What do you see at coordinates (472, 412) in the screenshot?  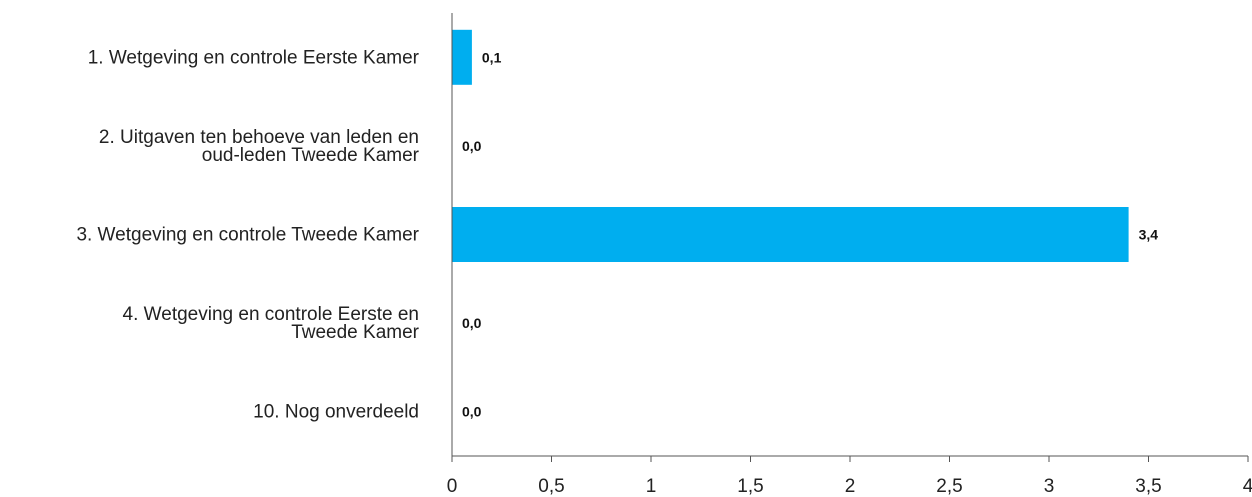 I see `data-label-5: 0,0` at bounding box center [472, 412].